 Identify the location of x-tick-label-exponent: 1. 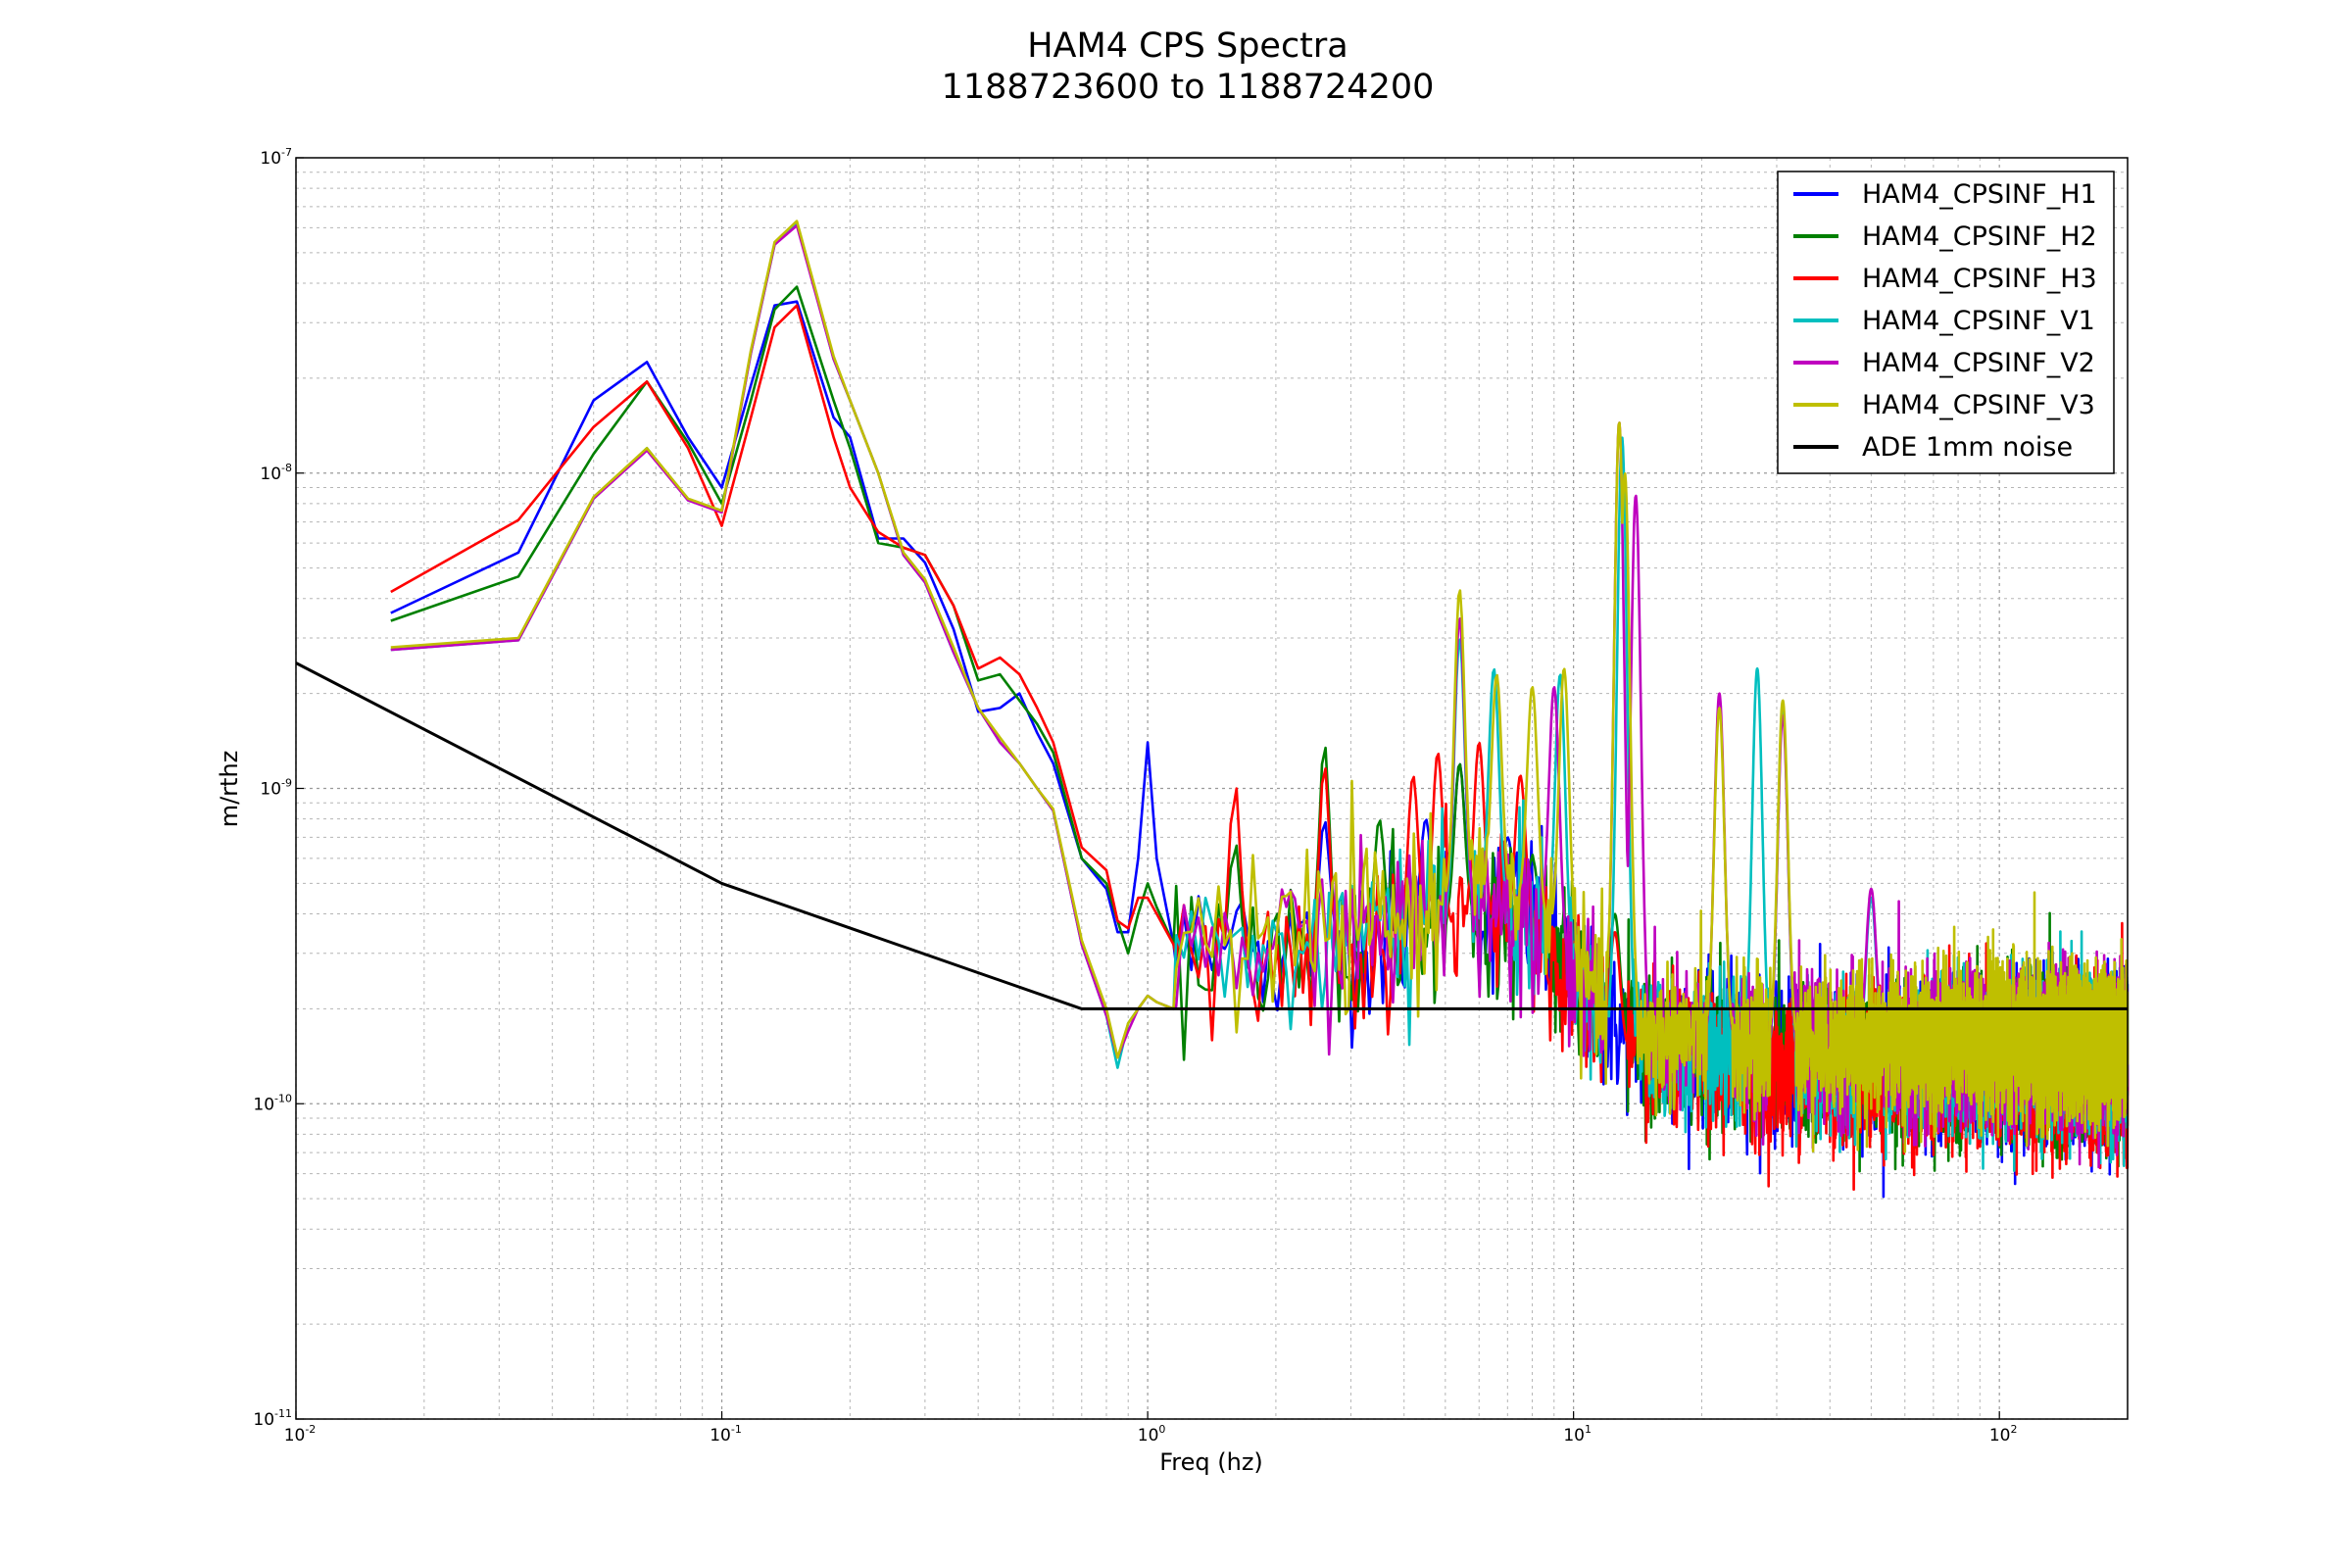
(1588, 1429).